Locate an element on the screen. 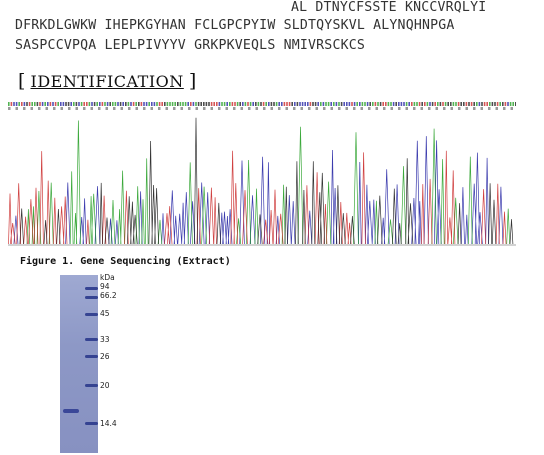 The width and height of the screenshot is (544, 455). sample-band is located at coordinates (71, 411).